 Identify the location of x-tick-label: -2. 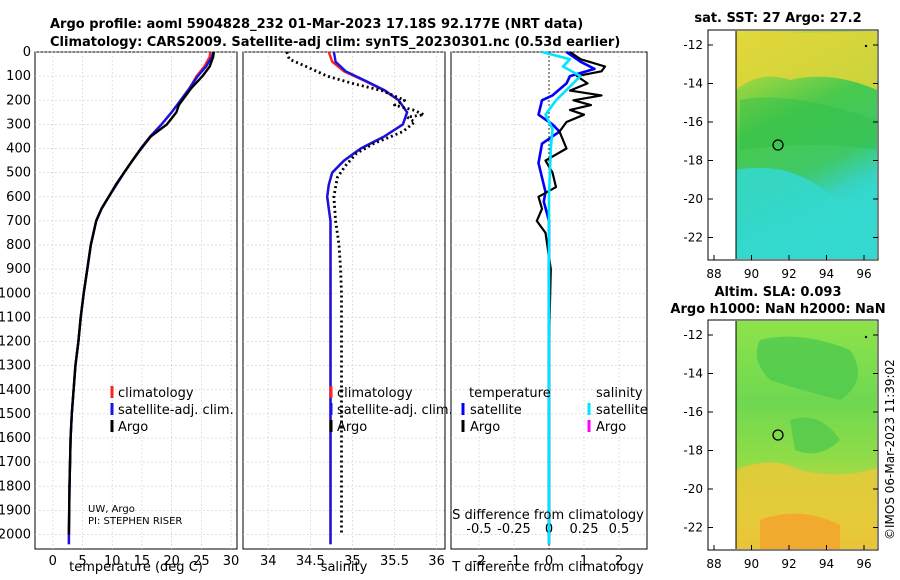
(479, 561).